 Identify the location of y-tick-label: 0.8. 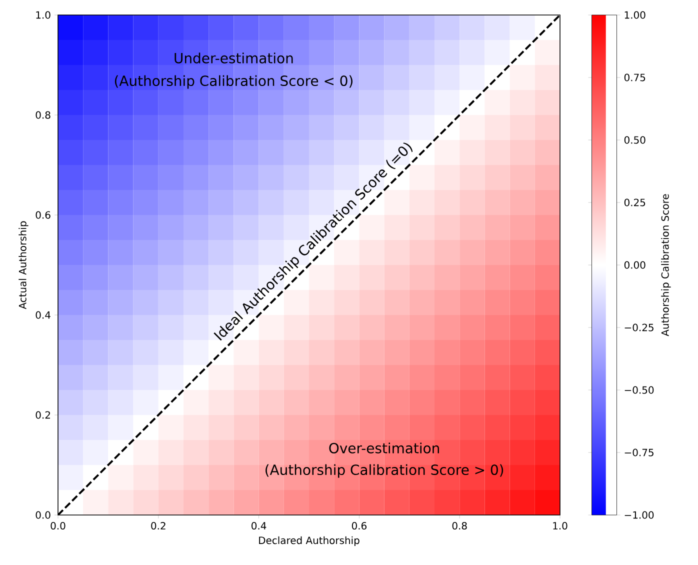
(43, 115).